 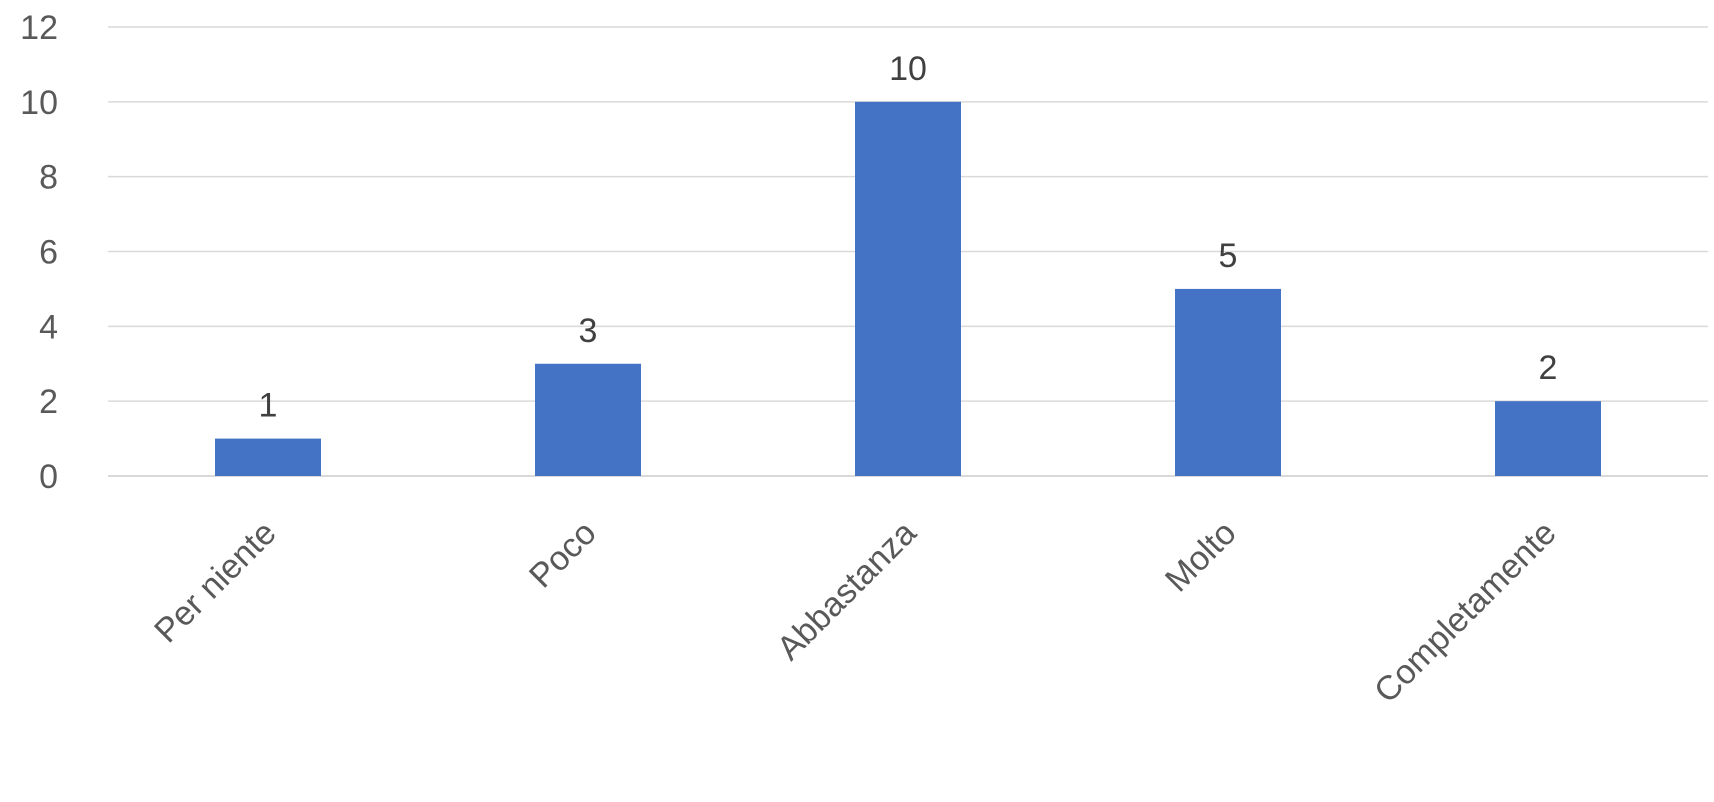 What do you see at coordinates (48, 178) in the screenshot?
I see `y-tick-label: 8` at bounding box center [48, 178].